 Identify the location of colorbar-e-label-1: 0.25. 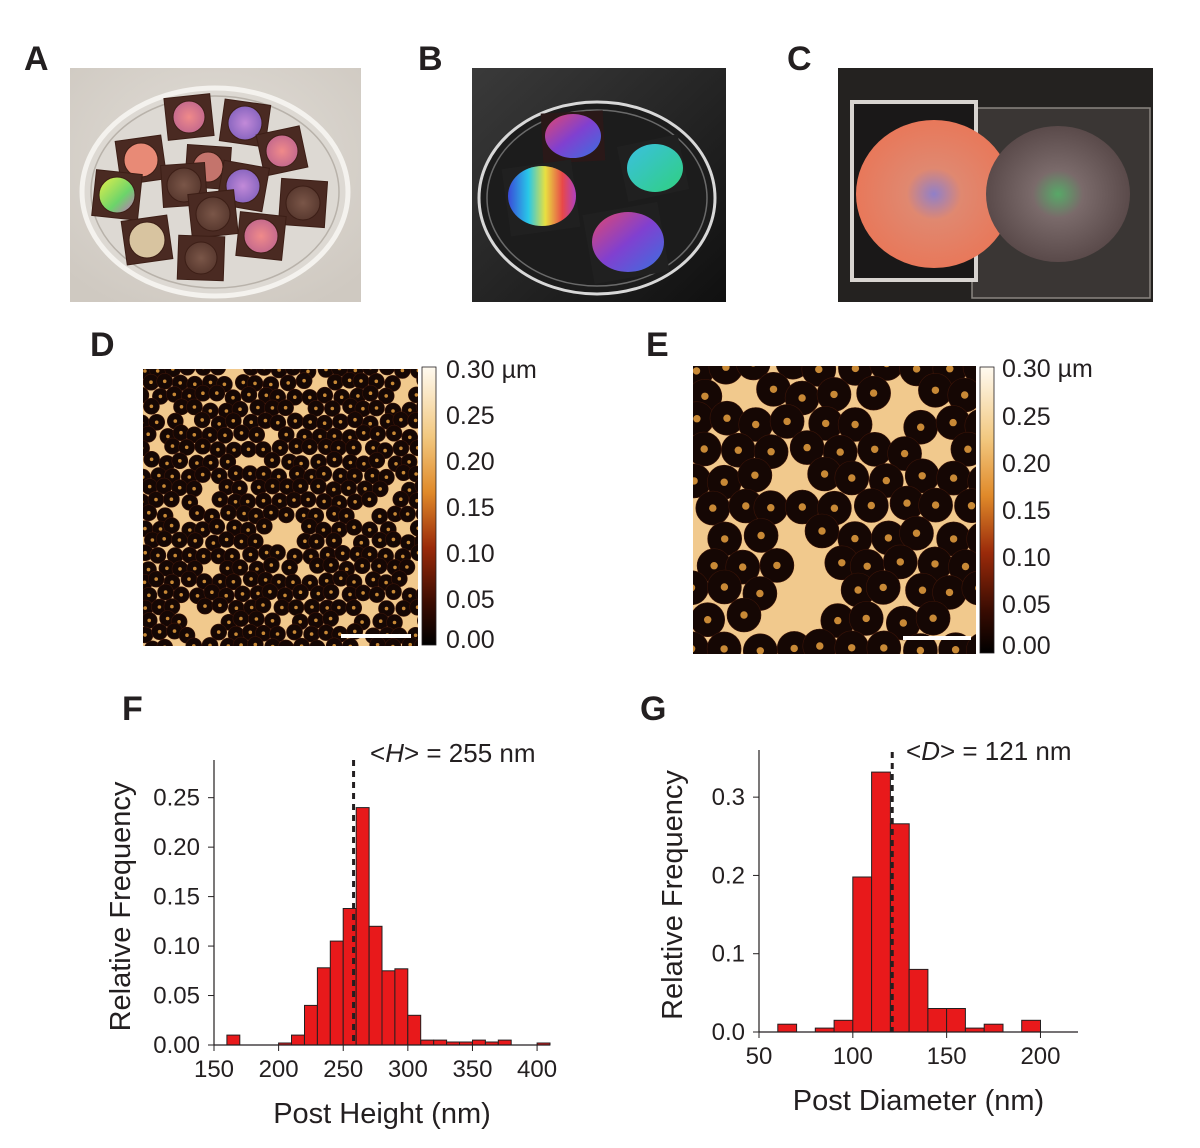
(1026, 417).